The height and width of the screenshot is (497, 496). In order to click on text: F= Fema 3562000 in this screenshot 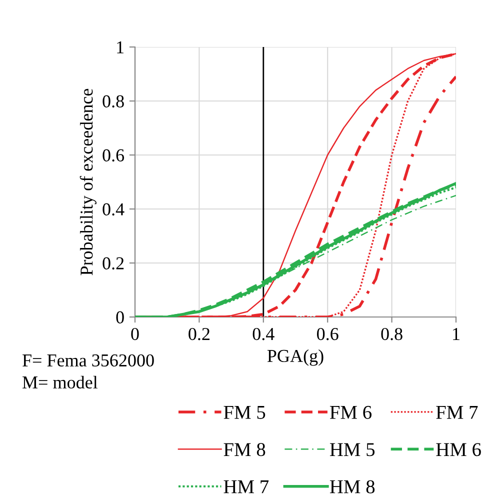, I will do `click(88, 360)`.